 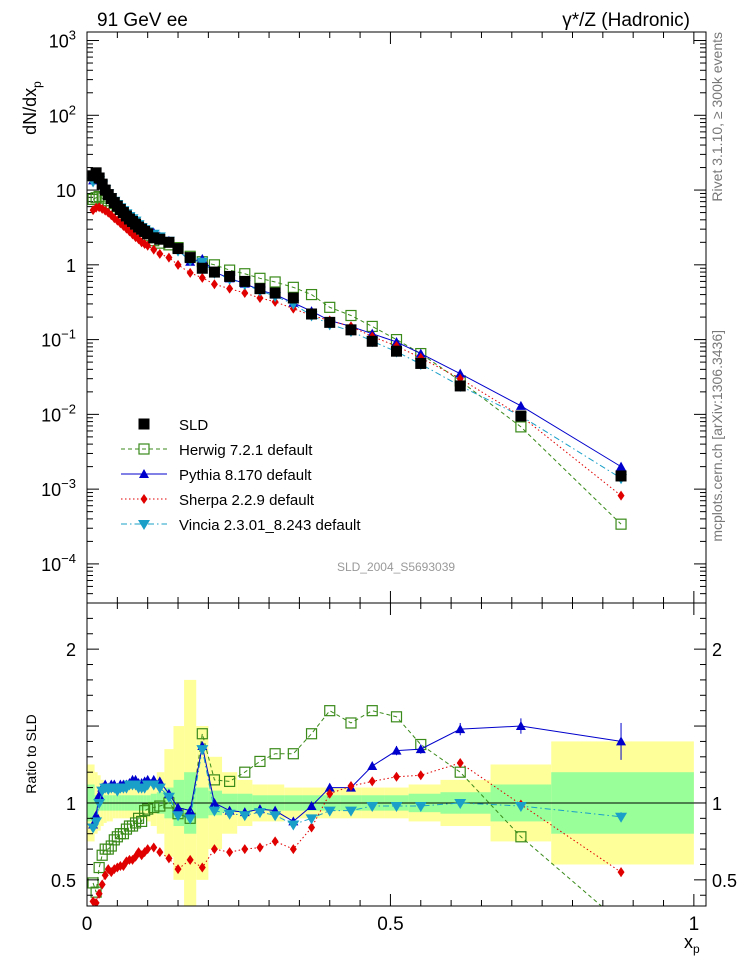 What do you see at coordinates (66, 191) in the screenshot?
I see `y-tick-label: 10` at bounding box center [66, 191].